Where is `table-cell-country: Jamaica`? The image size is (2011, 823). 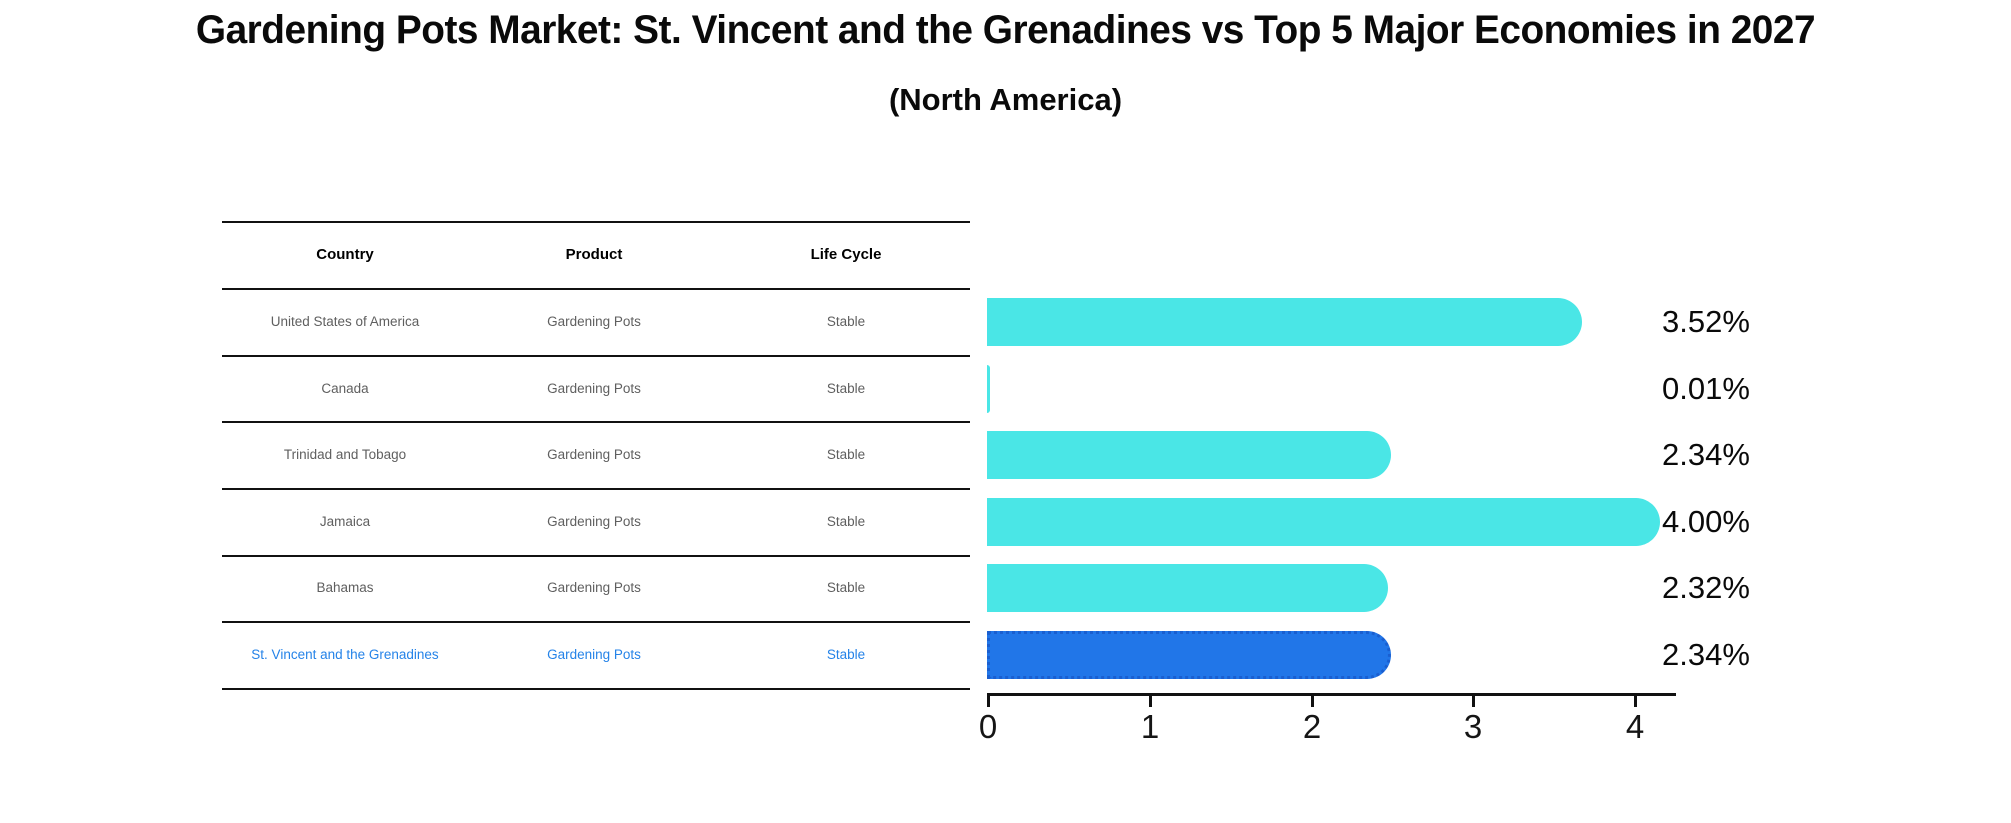
table-cell-country: Jamaica is located at coordinates (345, 521).